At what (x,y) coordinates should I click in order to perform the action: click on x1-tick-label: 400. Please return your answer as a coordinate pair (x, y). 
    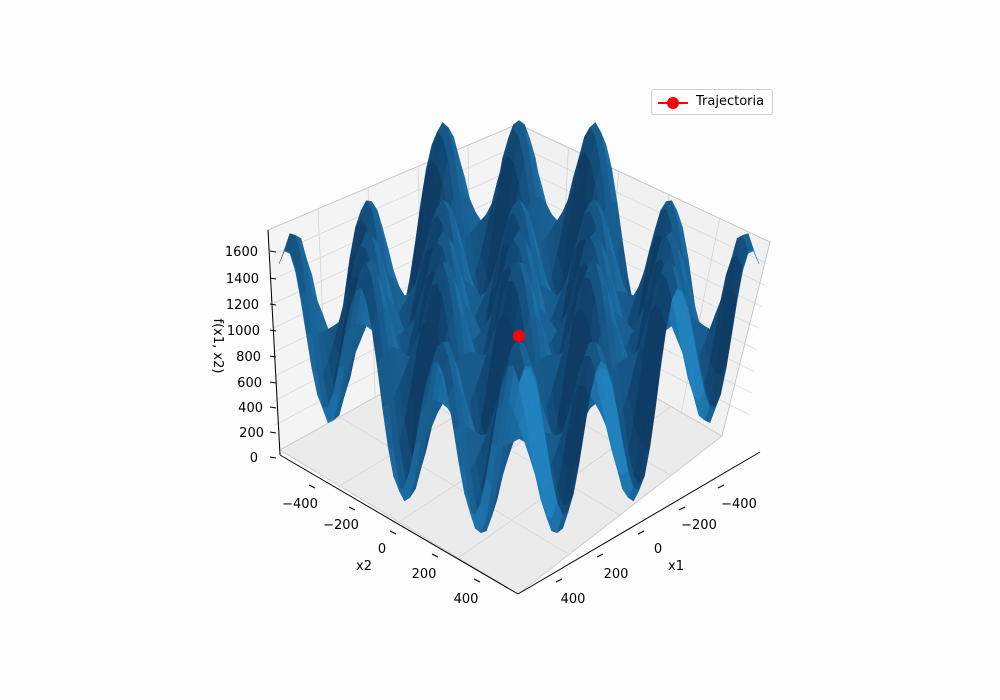
    Looking at the image, I should click on (573, 599).